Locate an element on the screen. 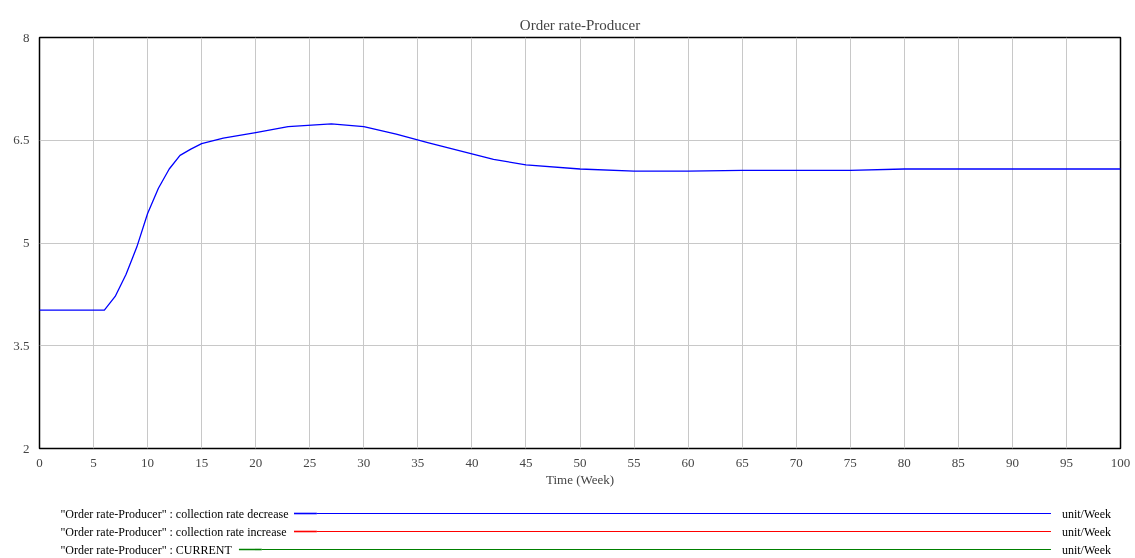 The height and width of the screenshot is (558, 1135). x-tick-label: 80 is located at coordinates (904, 462).